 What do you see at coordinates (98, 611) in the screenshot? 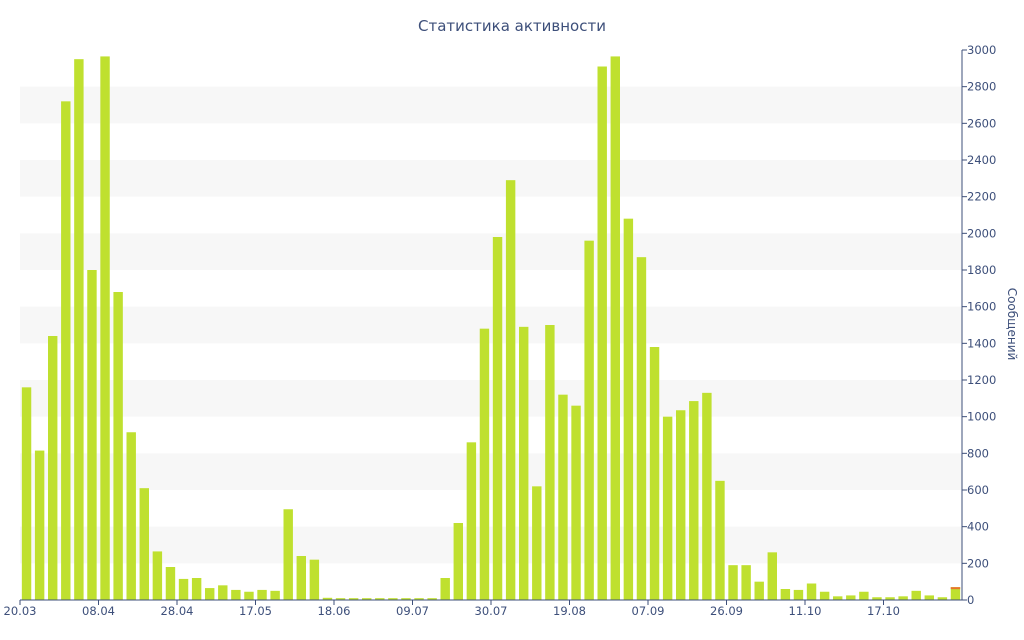
I see `x-tick-label: 08.04` at bounding box center [98, 611].